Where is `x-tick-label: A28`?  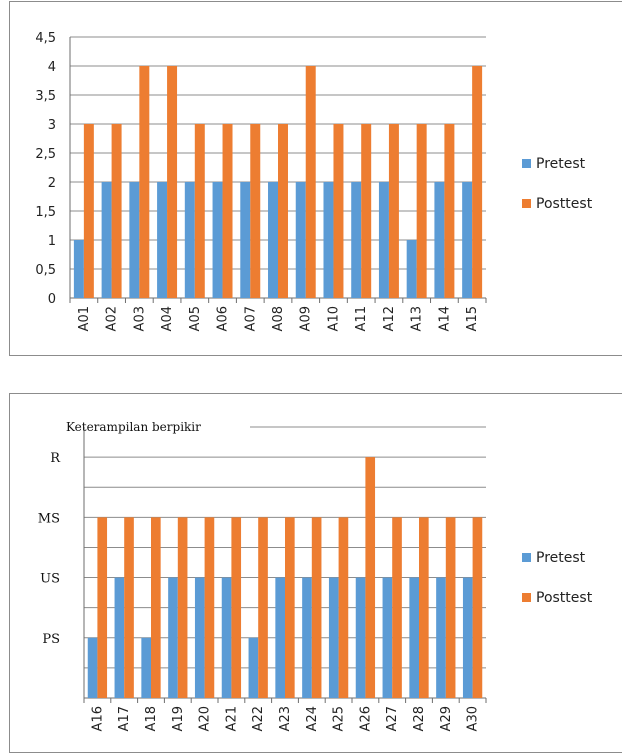 x-tick-label: A28 is located at coordinates (419, 718).